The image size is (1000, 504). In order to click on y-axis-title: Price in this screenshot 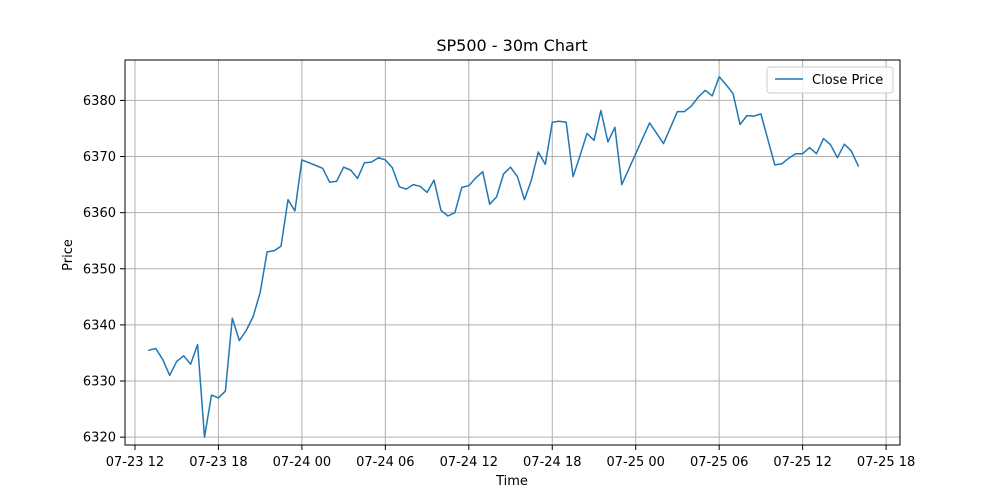, I will do `click(68, 255)`.